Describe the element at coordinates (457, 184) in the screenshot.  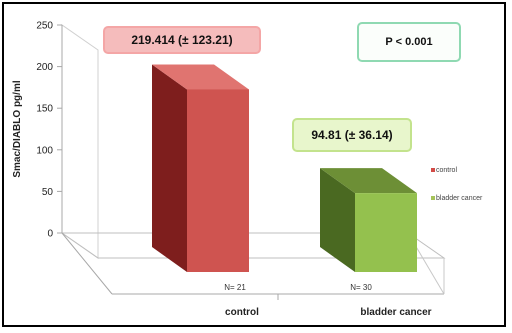
I see `legend: control bladder cancer` at that location.